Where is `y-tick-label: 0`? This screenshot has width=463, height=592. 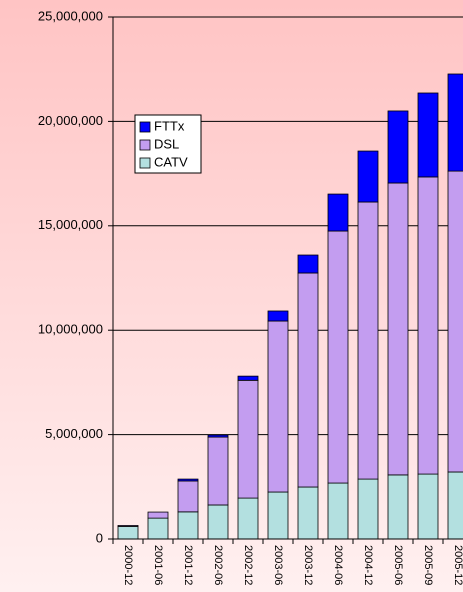 y-tick-label: 0 is located at coordinates (99, 537).